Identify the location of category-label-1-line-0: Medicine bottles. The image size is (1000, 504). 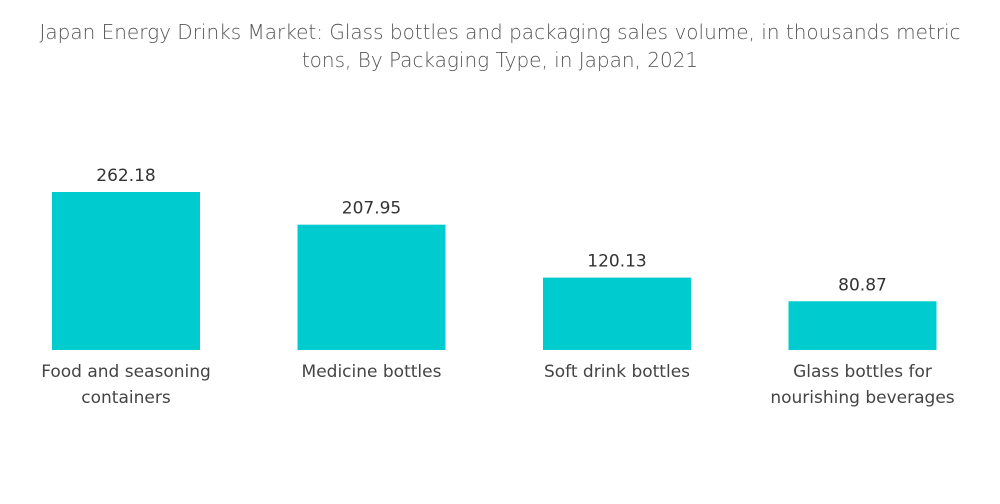
(372, 372).